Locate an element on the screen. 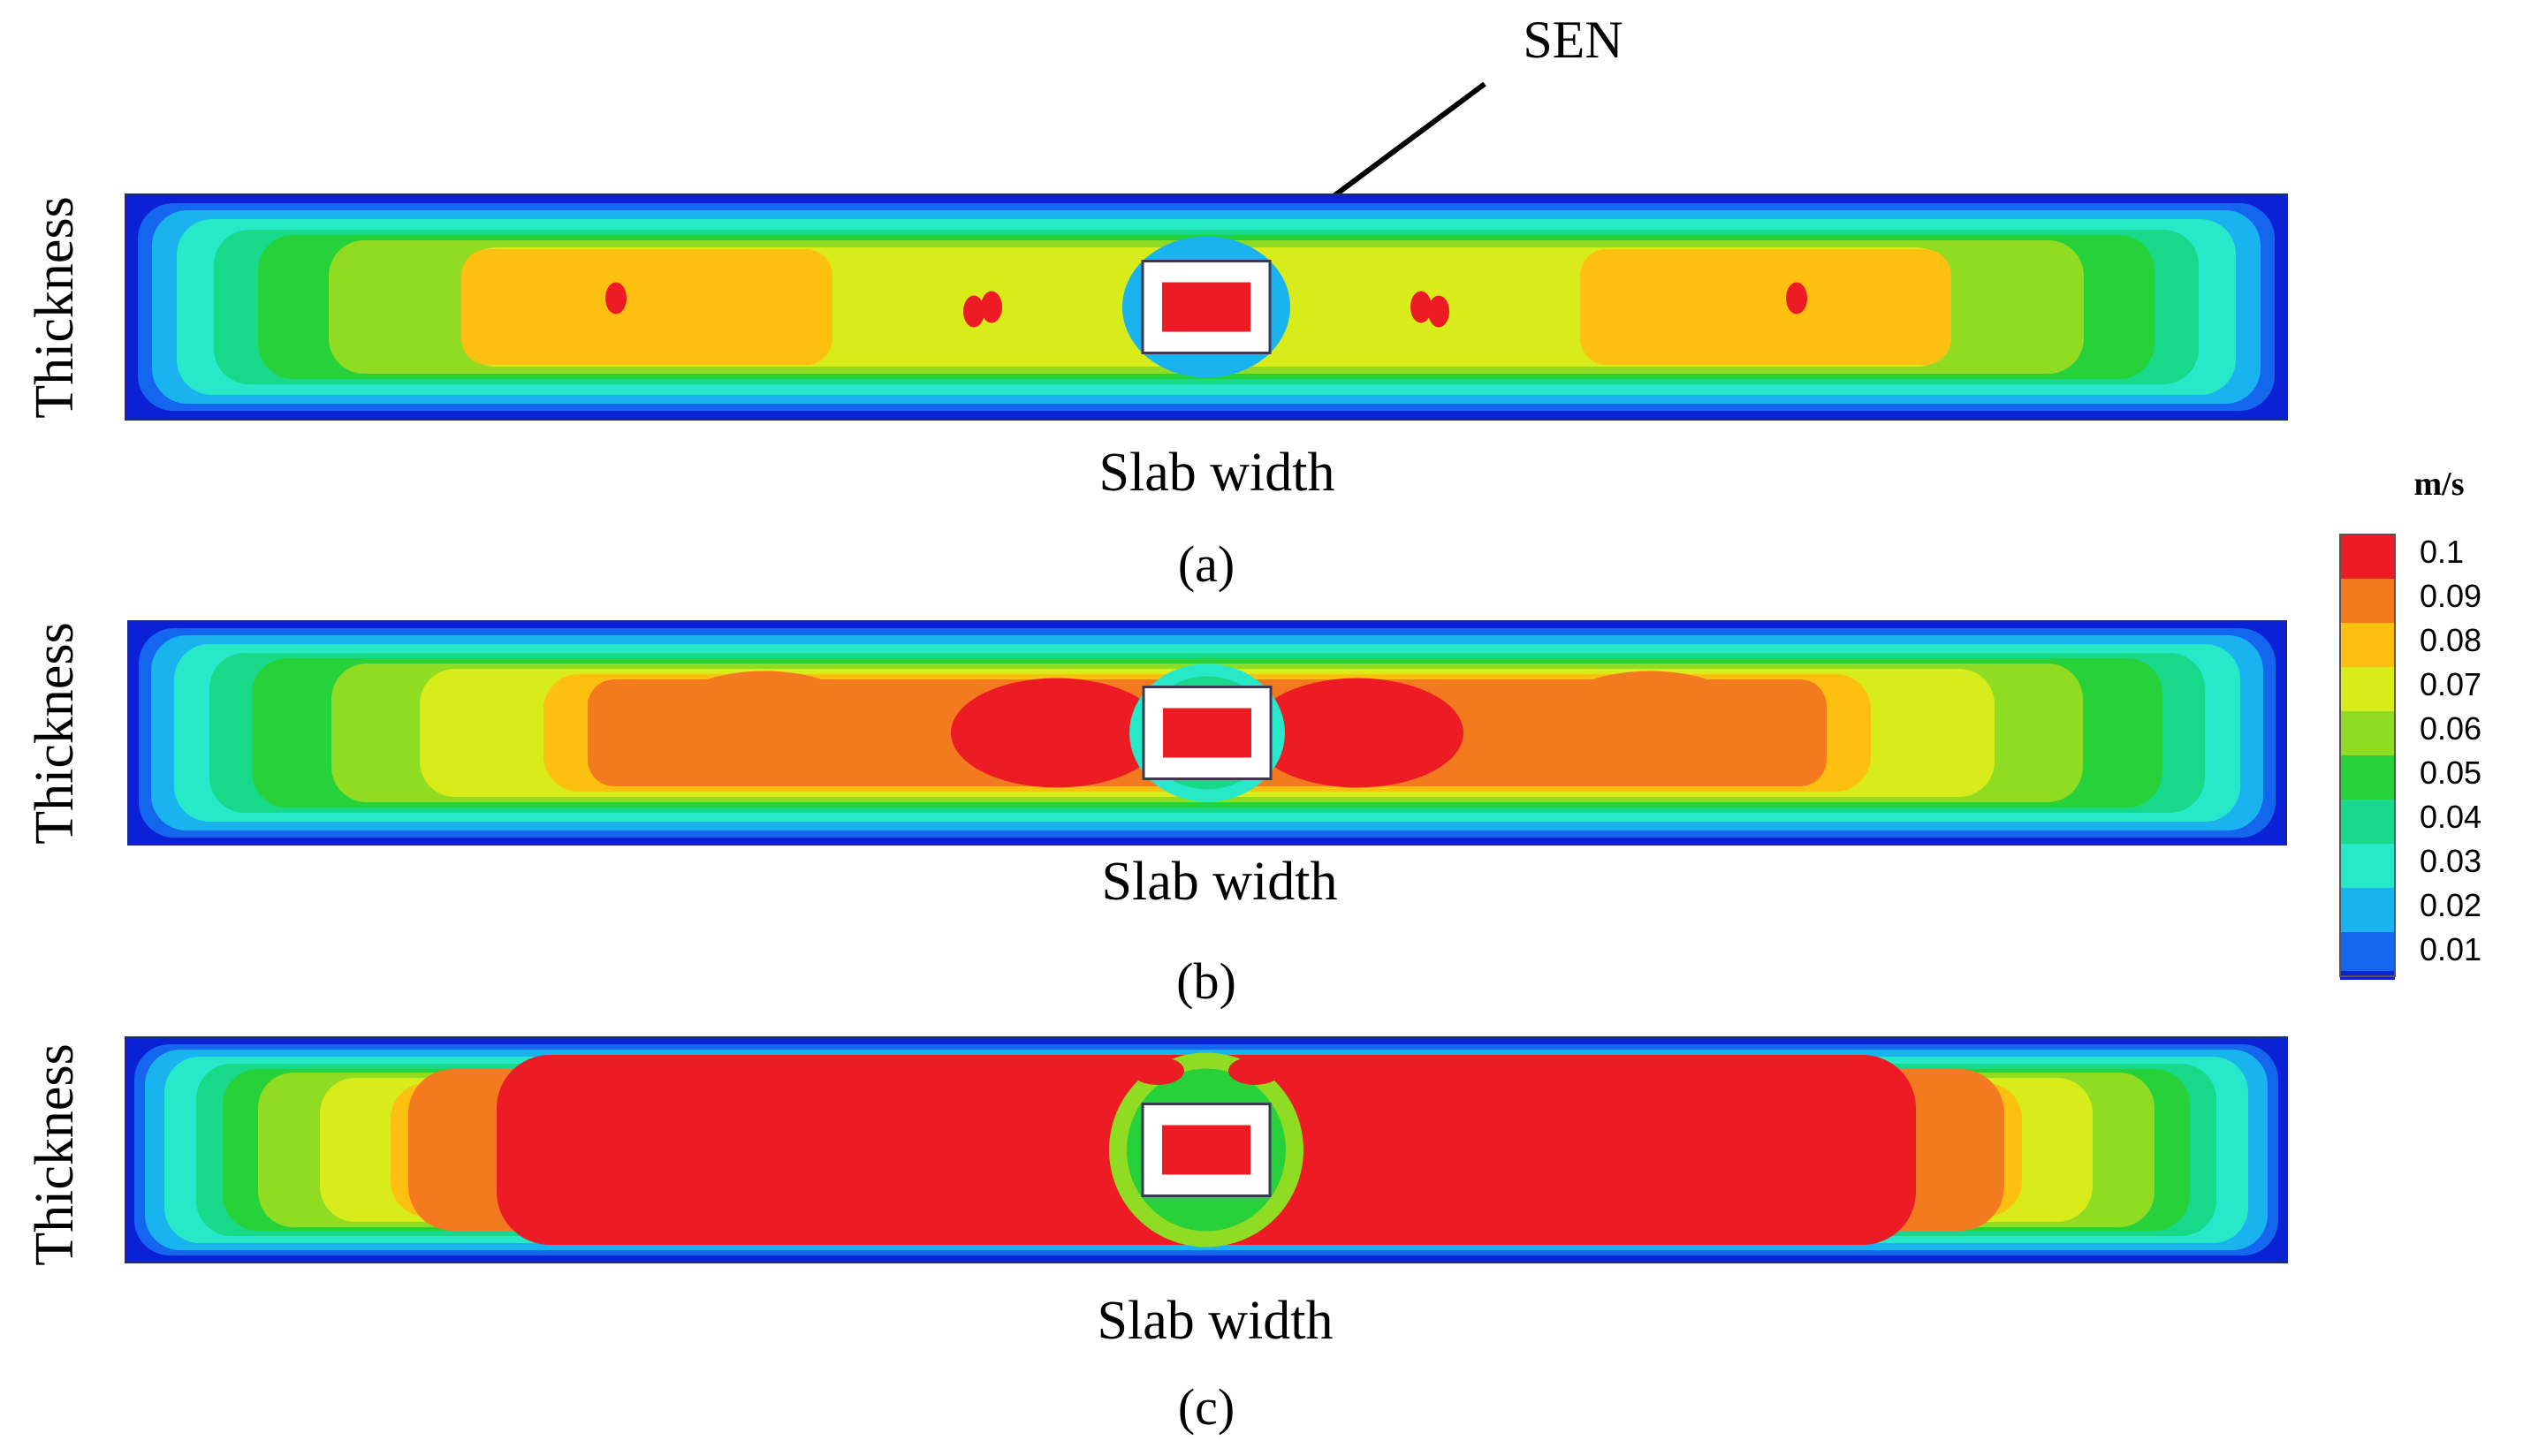  colorbar-tick-label: 0.03 is located at coordinates (2450, 861).